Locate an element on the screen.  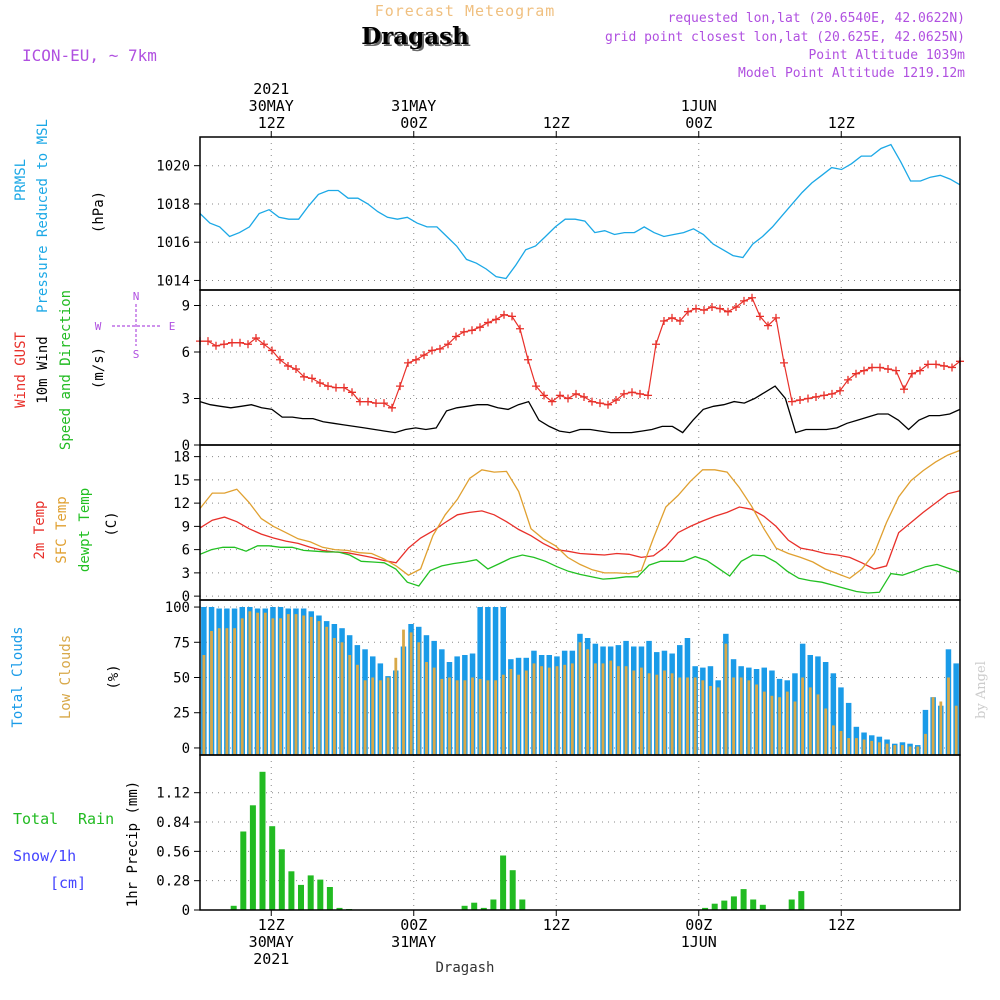
pressure-panel-frame is located at coordinates (580, 213).